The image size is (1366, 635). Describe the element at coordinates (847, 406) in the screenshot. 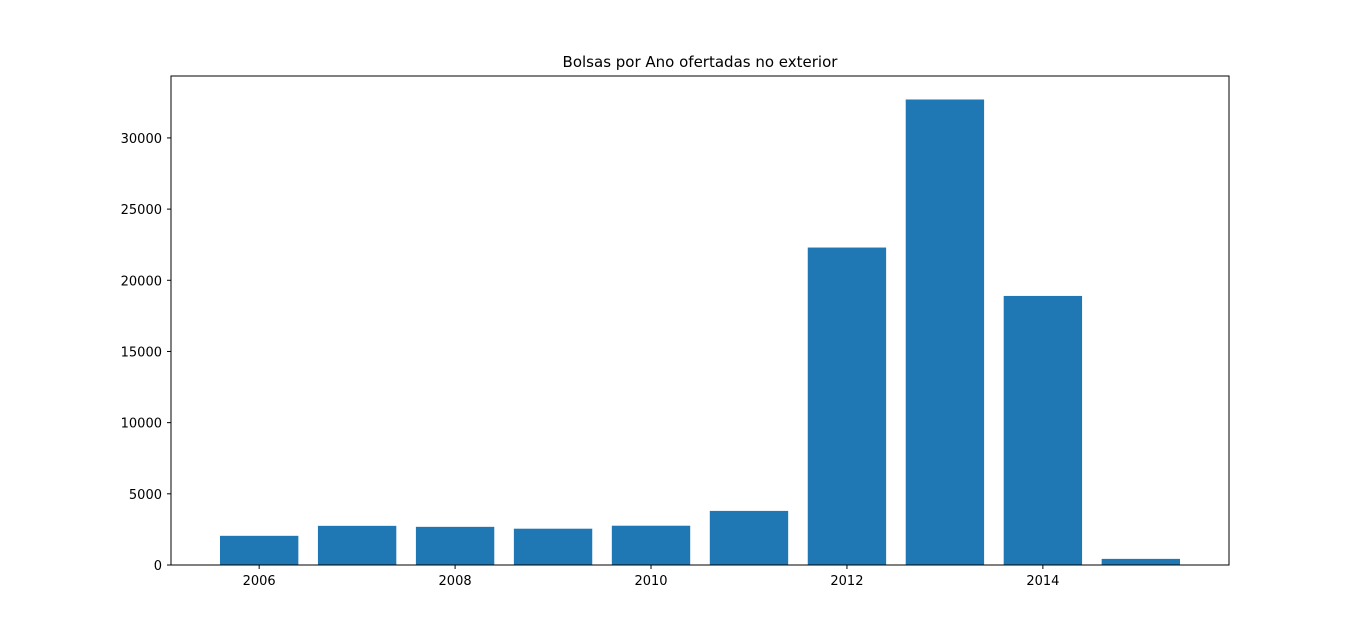

I see `bar-2012` at that location.